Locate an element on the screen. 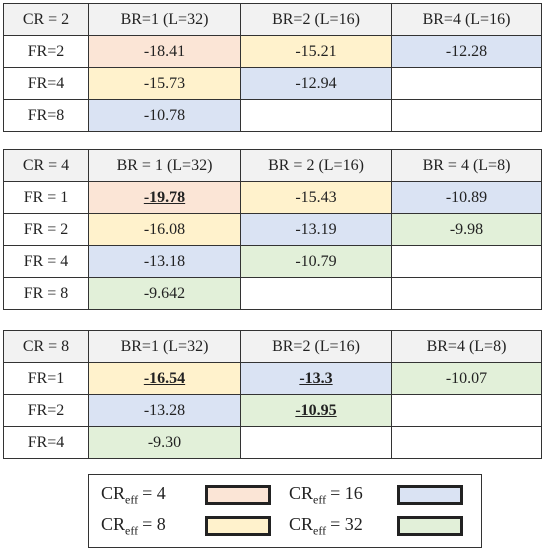  cell: -13.28 is located at coordinates (164, 410).